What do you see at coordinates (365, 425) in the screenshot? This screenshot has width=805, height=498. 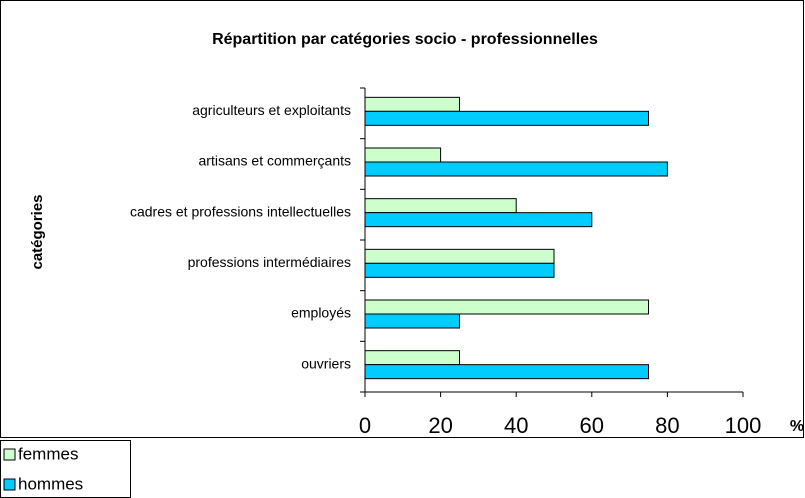 I see `x-tick-label: 0` at bounding box center [365, 425].